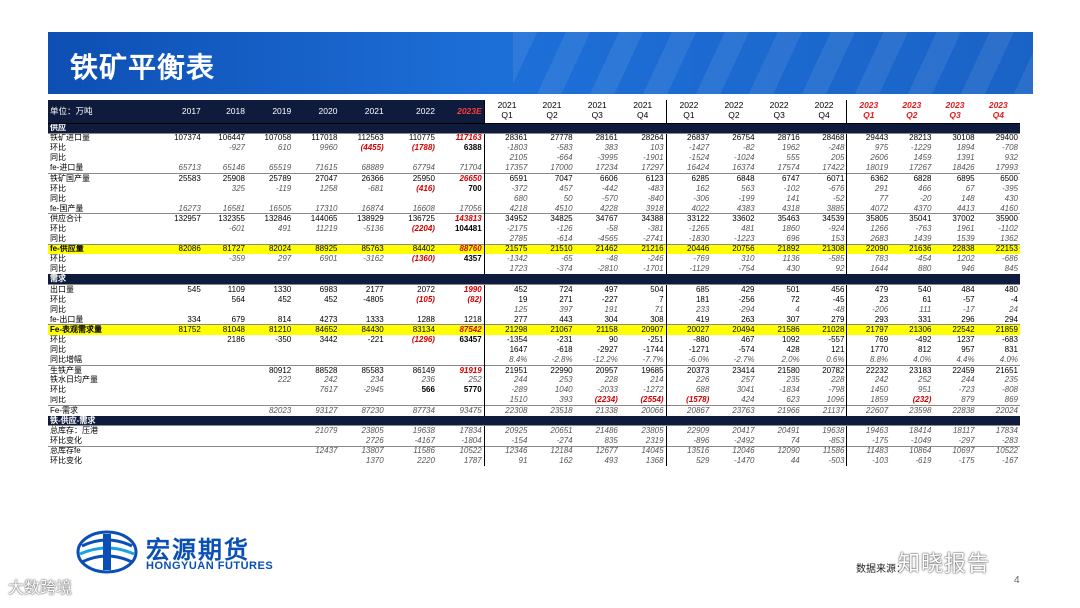 The width and height of the screenshot is (1080, 608). I want to click on table-cell: 87230, so click(362, 410).